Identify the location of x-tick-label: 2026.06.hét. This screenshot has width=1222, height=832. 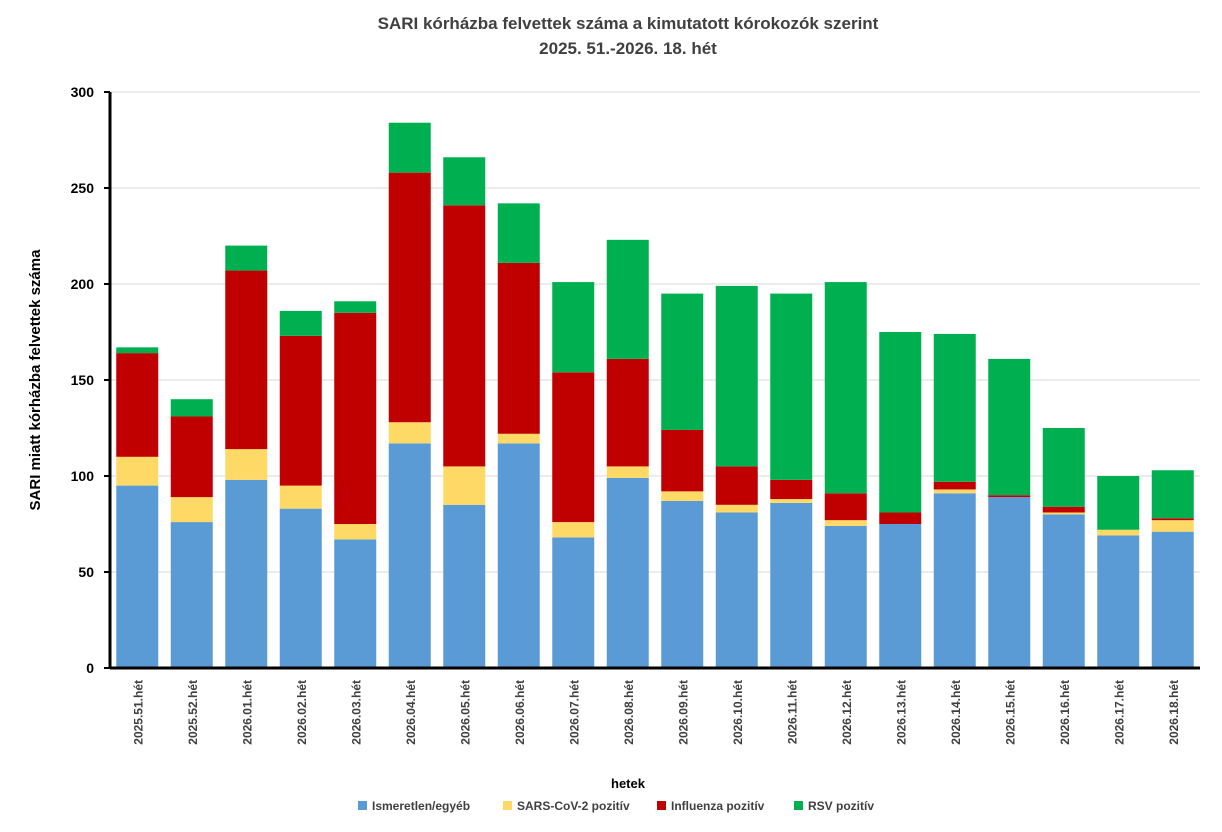
(520, 712).